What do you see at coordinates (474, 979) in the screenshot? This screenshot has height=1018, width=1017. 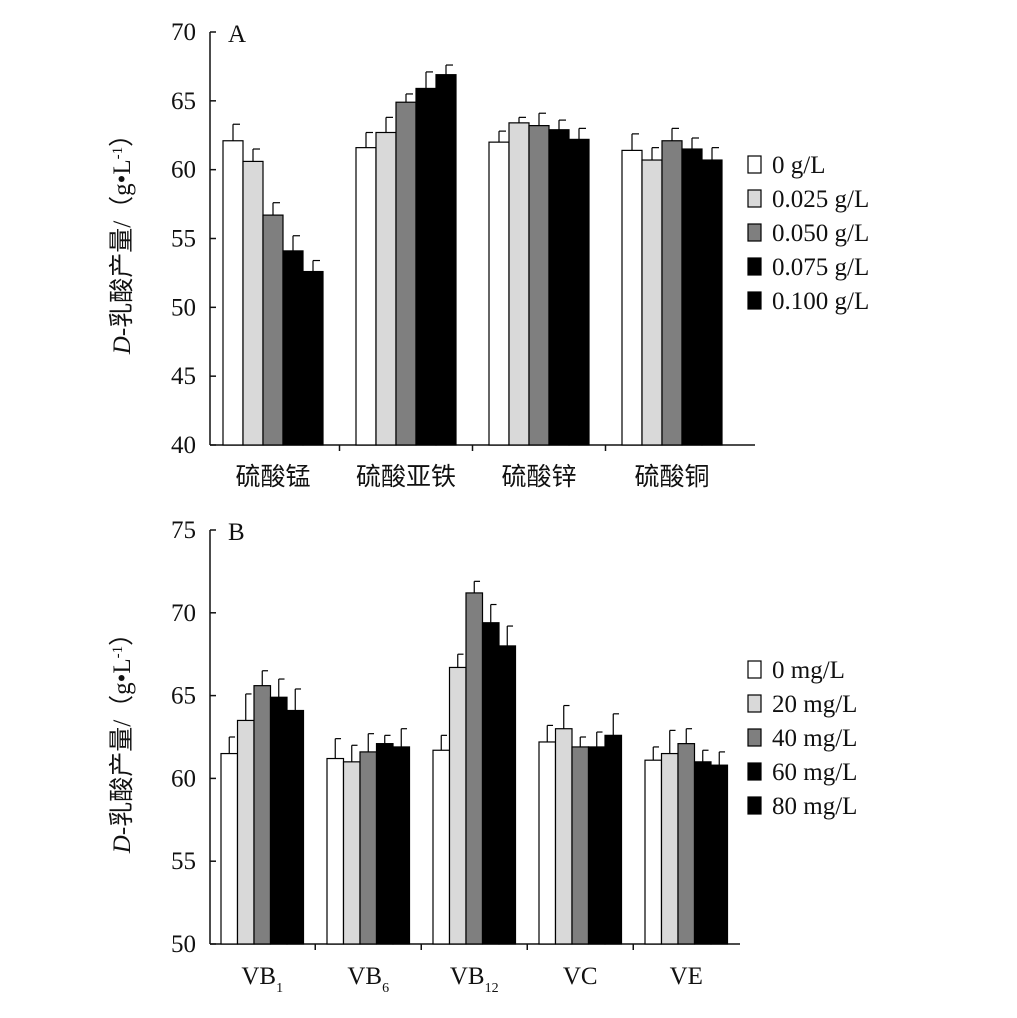 I see `x-category-label: VB12` at bounding box center [474, 979].